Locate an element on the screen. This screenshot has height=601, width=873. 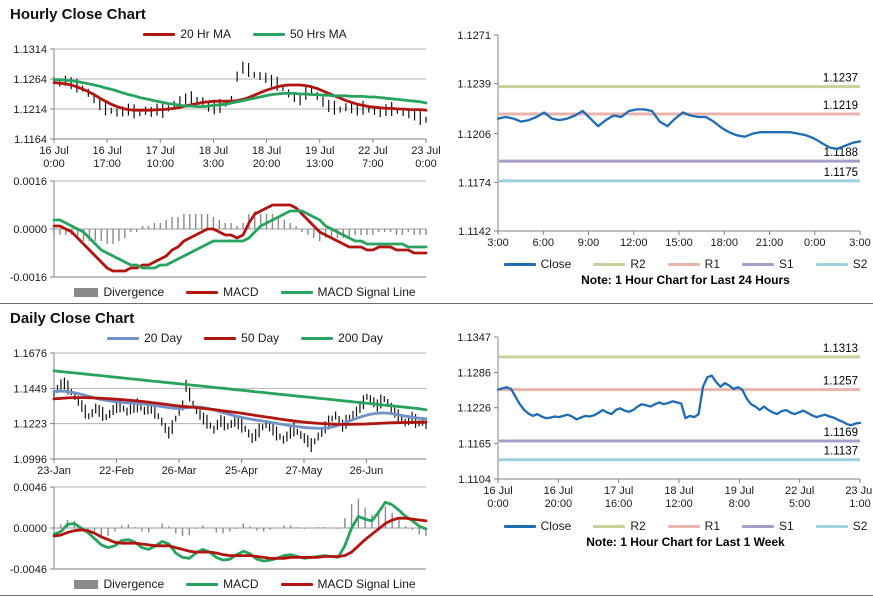
y-axis-tick-label: 1.1271 is located at coordinates (474, 36).